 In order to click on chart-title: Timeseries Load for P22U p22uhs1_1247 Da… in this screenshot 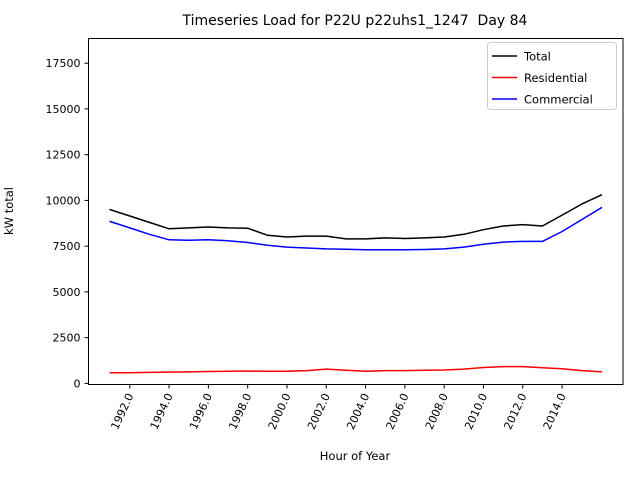, I will do `click(355, 21)`.